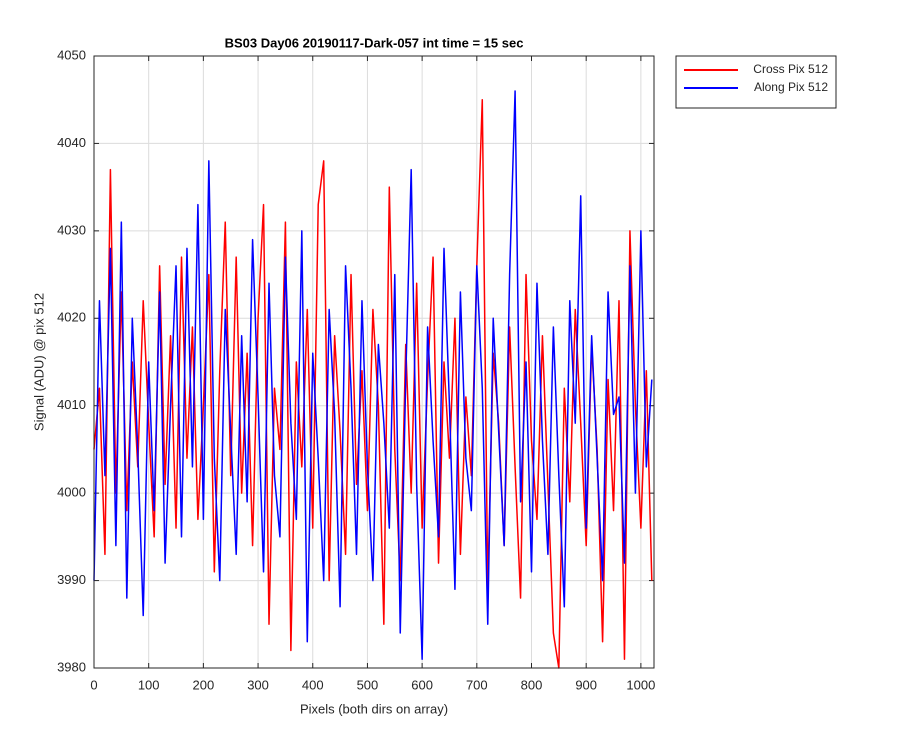 The width and height of the screenshot is (900, 750). What do you see at coordinates (93, 684) in the screenshot?
I see `x-tick-label: 0` at bounding box center [93, 684].